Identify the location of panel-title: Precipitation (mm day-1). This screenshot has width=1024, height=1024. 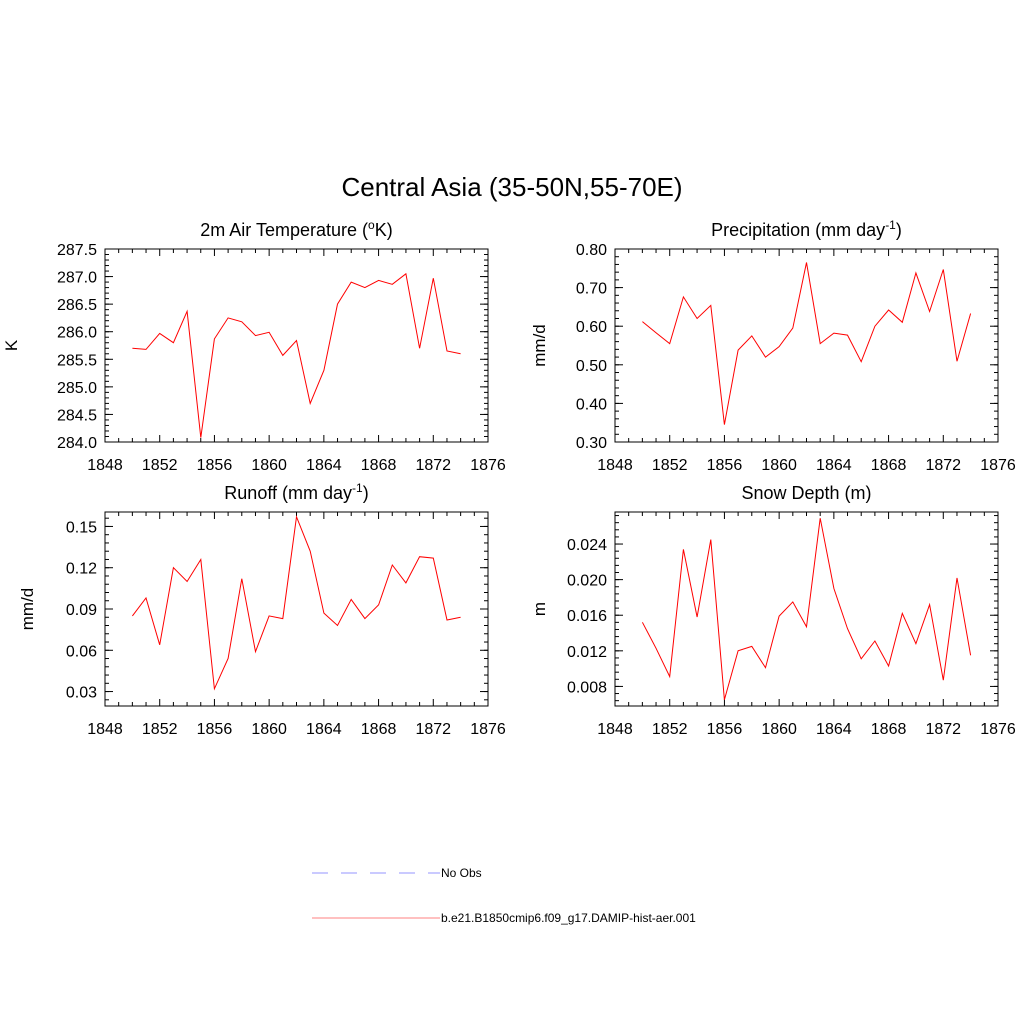
(806, 229).